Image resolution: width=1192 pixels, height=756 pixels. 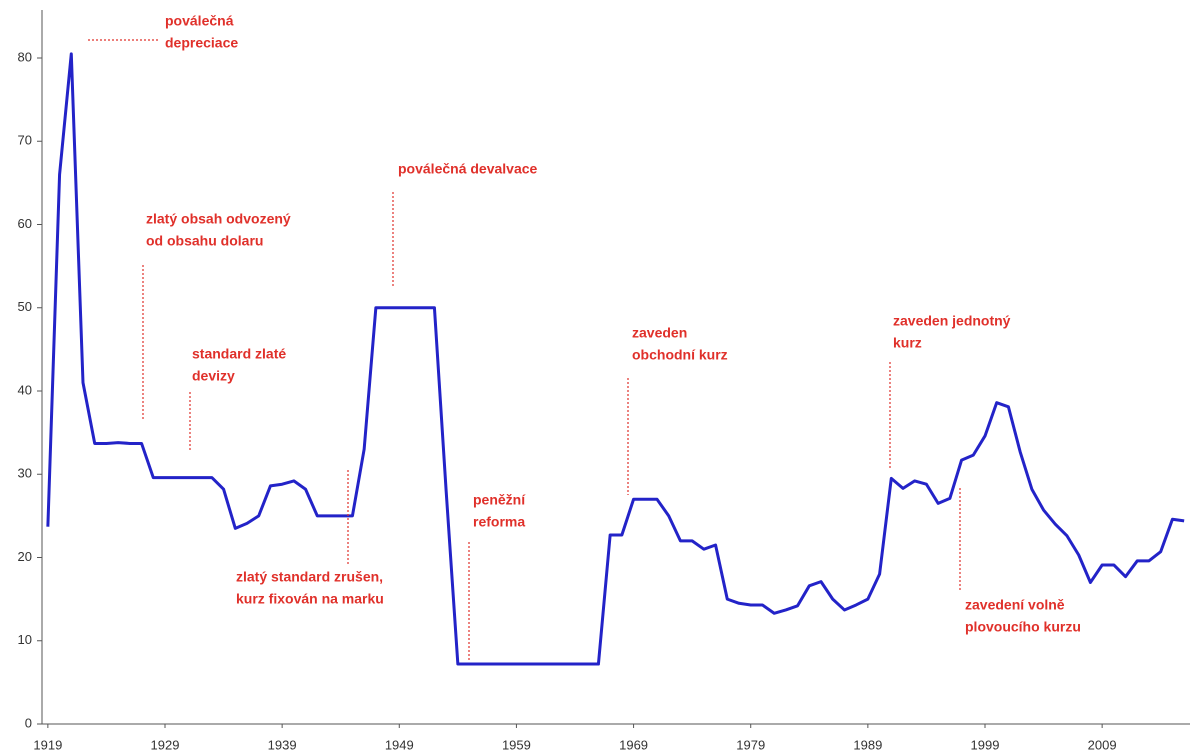 I want to click on annotation: zlatý standard zrušen,, so click(x=309, y=577).